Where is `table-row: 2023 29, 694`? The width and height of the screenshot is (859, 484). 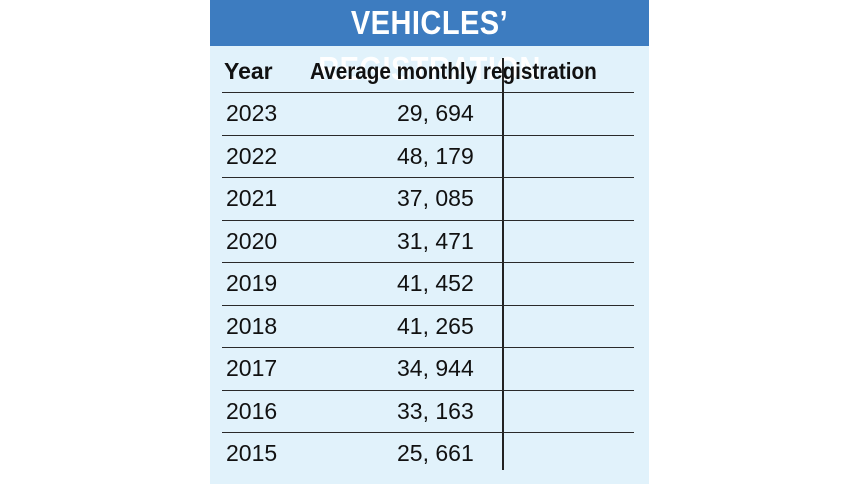 table-row: 2023 29, 694 is located at coordinates (428, 113).